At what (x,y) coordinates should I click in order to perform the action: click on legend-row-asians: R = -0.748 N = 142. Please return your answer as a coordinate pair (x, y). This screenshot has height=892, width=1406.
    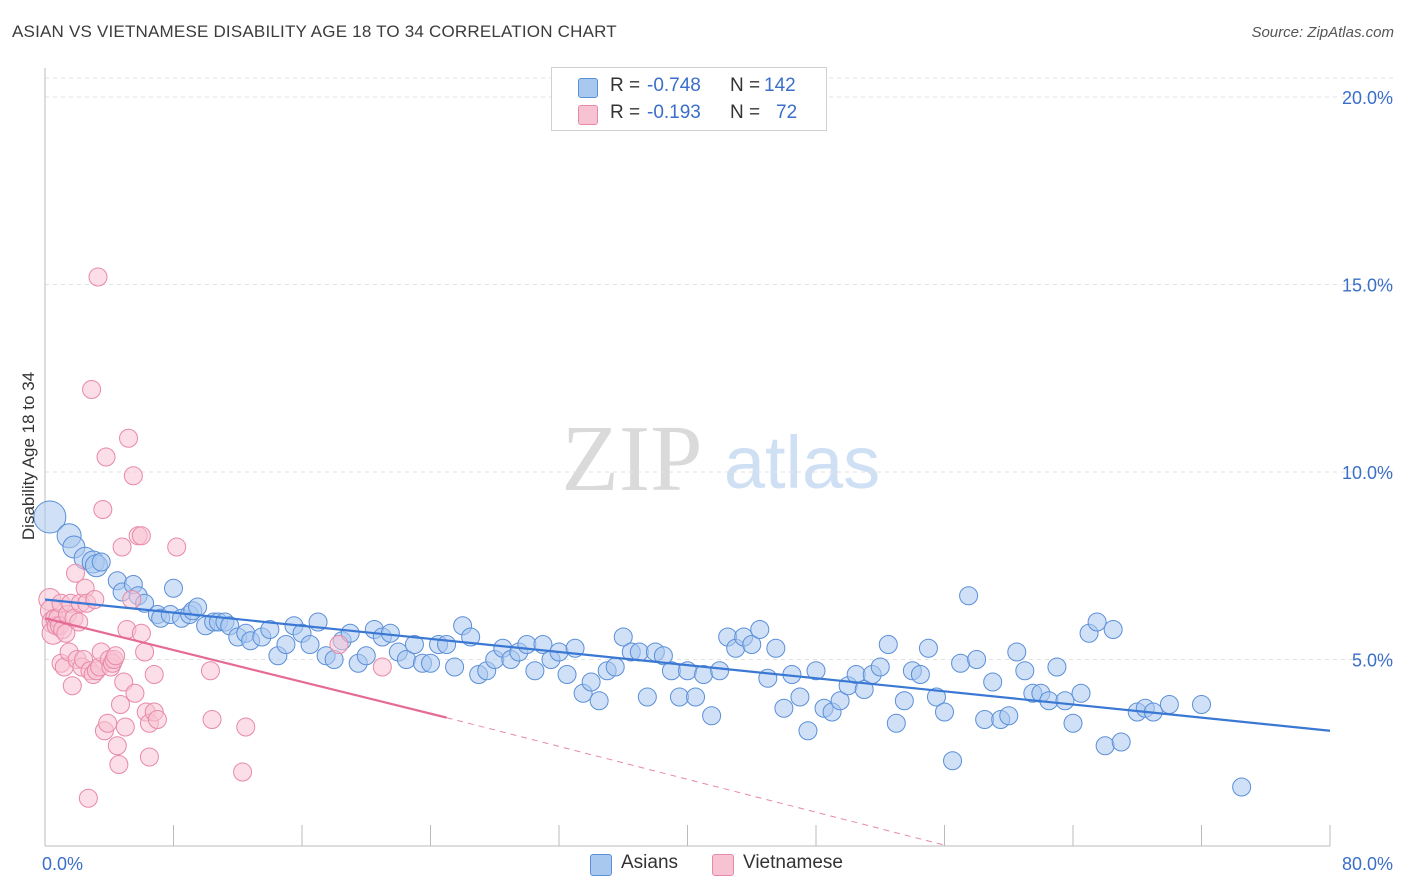
    Looking at the image, I should click on (689, 87).